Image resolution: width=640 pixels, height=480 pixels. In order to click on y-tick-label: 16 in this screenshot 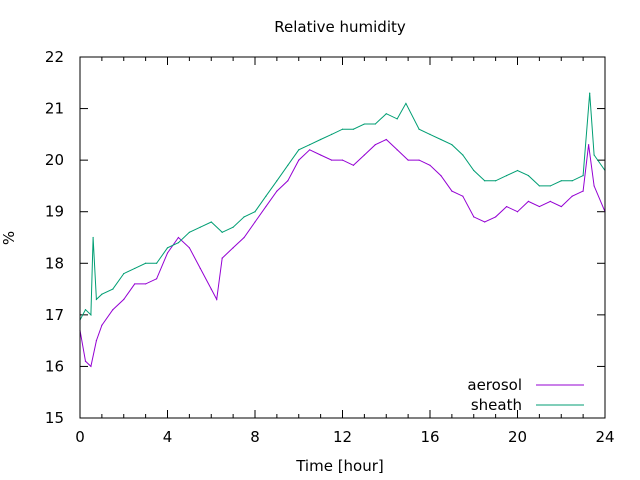, I will do `click(54, 366)`.